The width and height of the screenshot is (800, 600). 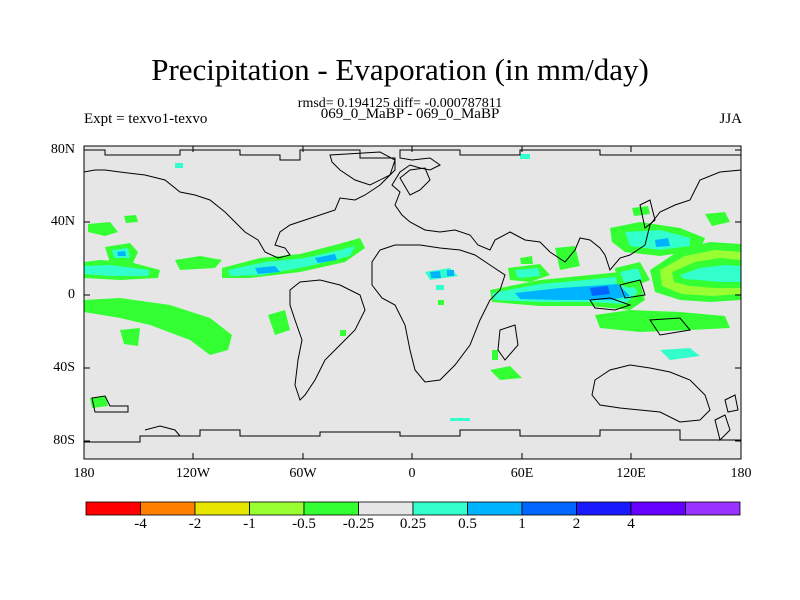 What do you see at coordinates (410, 114) in the screenshot?
I see `period-label: 069_0_MaBP - 069_0_MaBP` at bounding box center [410, 114].